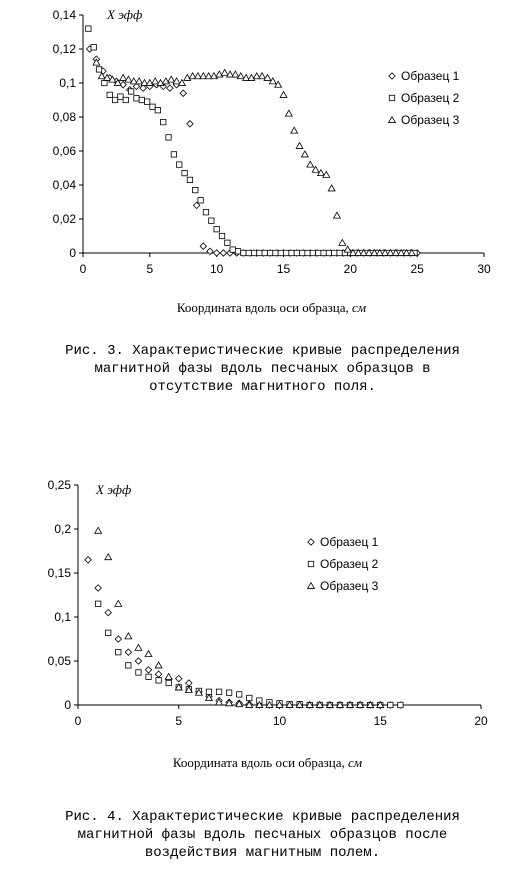 This screenshot has width=525, height=890. I want to click on legend-entry-3: Образец 3, so click(342, 586).